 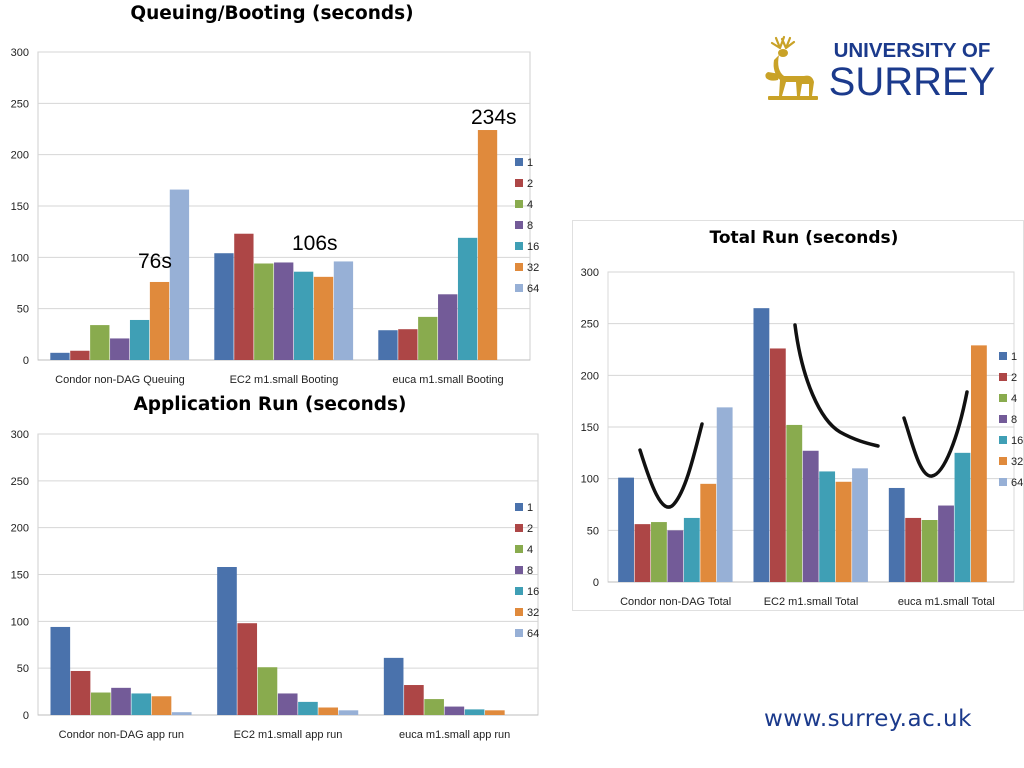 I want to click on annotation-label: 234s, so click(x=494, y=117).